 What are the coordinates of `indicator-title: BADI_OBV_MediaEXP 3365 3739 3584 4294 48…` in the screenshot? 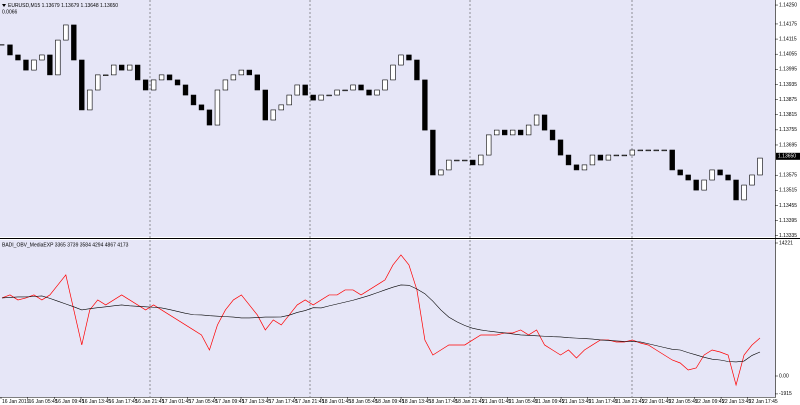 It's located at (65, 245).